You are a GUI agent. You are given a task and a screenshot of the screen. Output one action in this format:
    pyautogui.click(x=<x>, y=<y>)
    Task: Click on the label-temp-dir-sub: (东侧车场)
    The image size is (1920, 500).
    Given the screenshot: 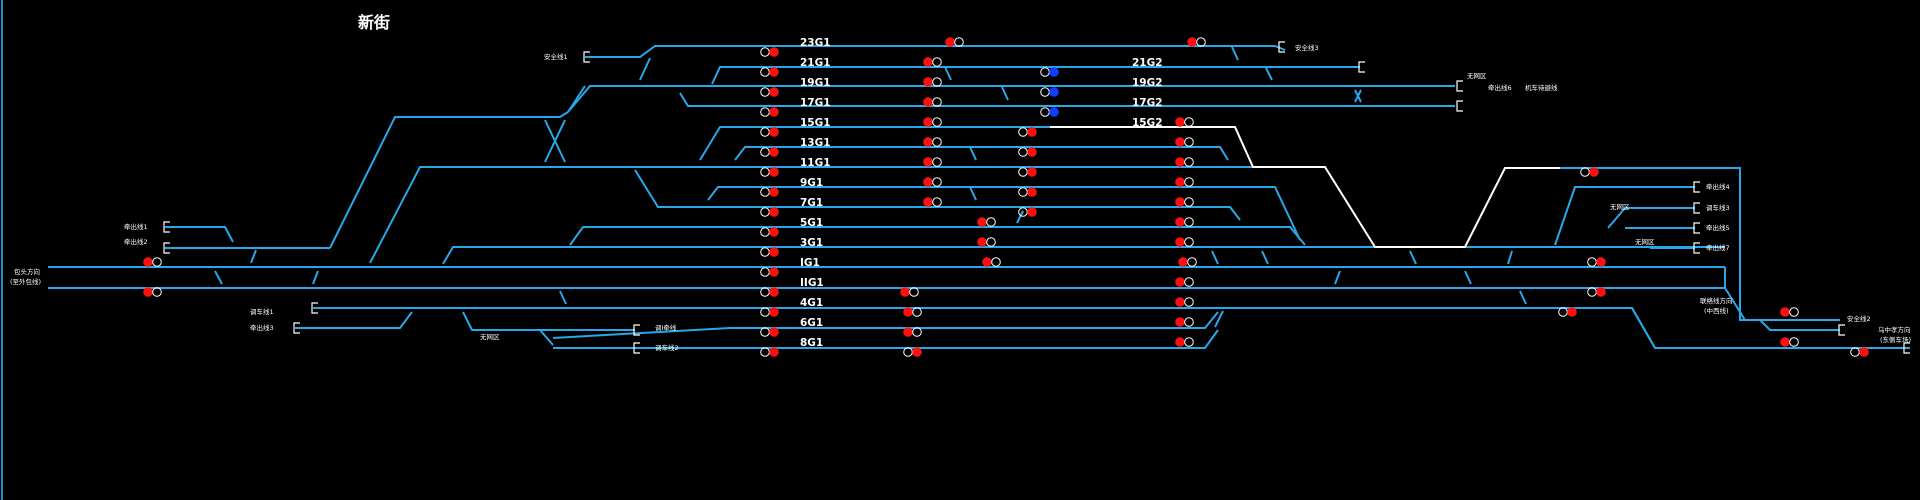 What is the action you would take?
    pyautogui.click(x=1895, y=339)
    